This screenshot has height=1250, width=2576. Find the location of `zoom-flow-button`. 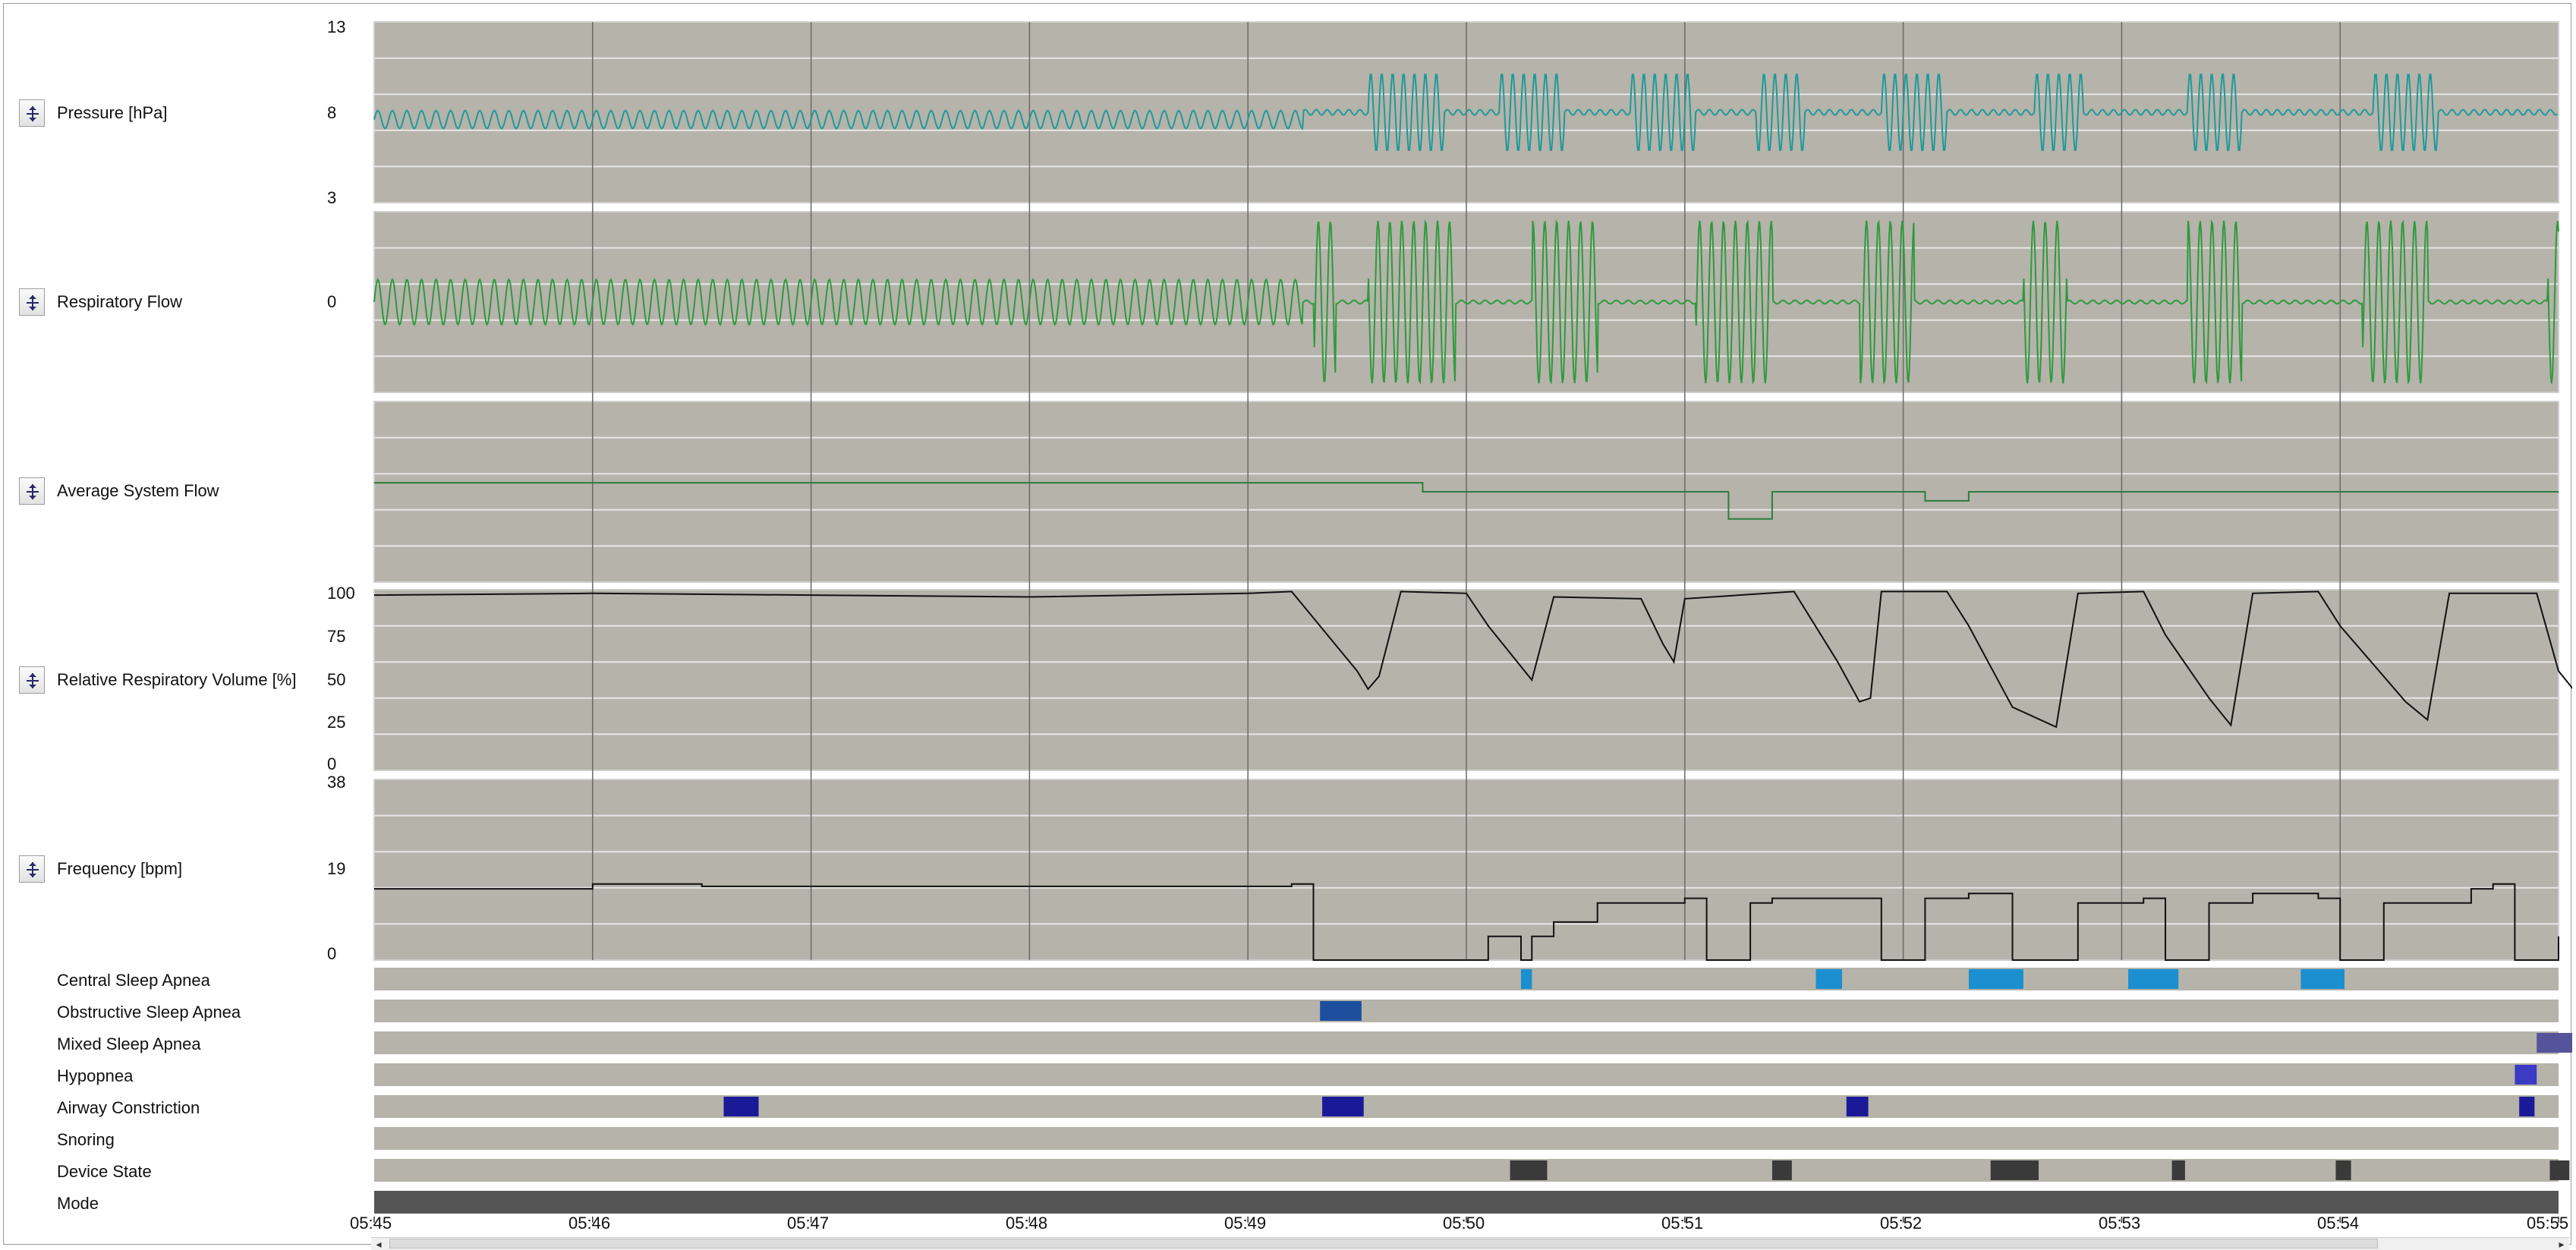

zoom-flow-button is located at coordinates (32, 302).